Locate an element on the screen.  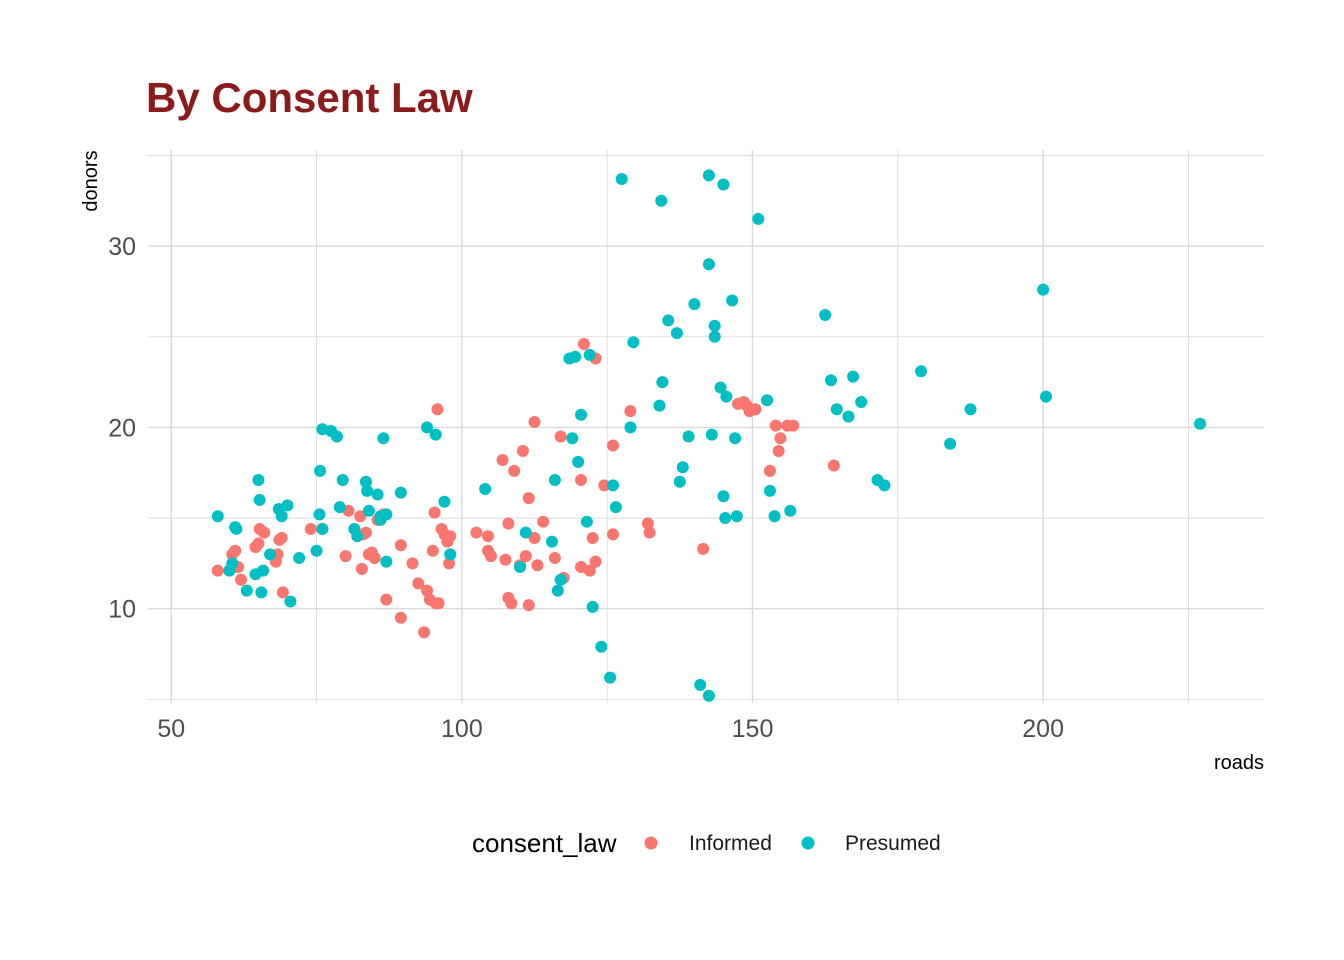
legend: consent_law Informed Presumed is located at coordinates (706, 843).